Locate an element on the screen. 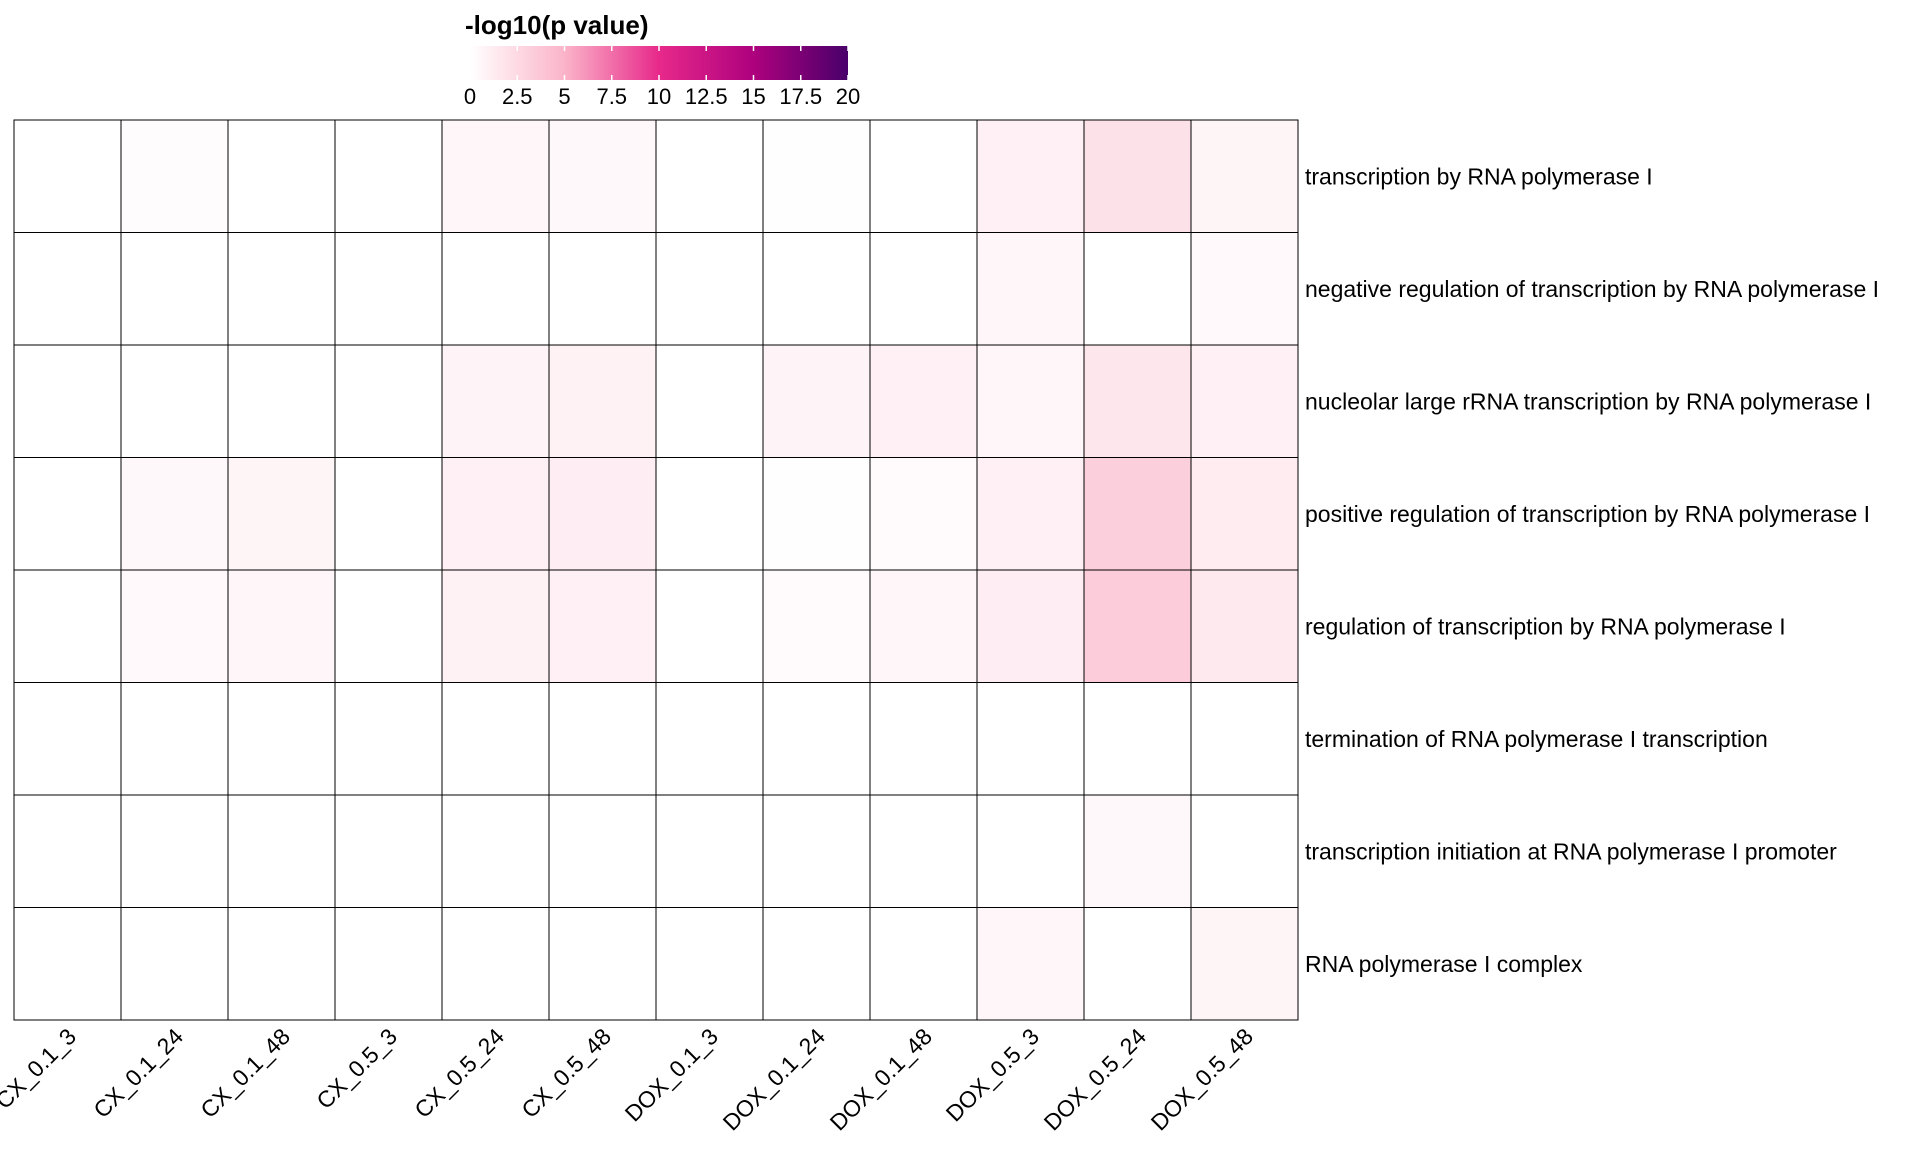 This screenshot has height=1152, width=1920. legend-tick-label: 2.5 is located at coordinates (517, 96).